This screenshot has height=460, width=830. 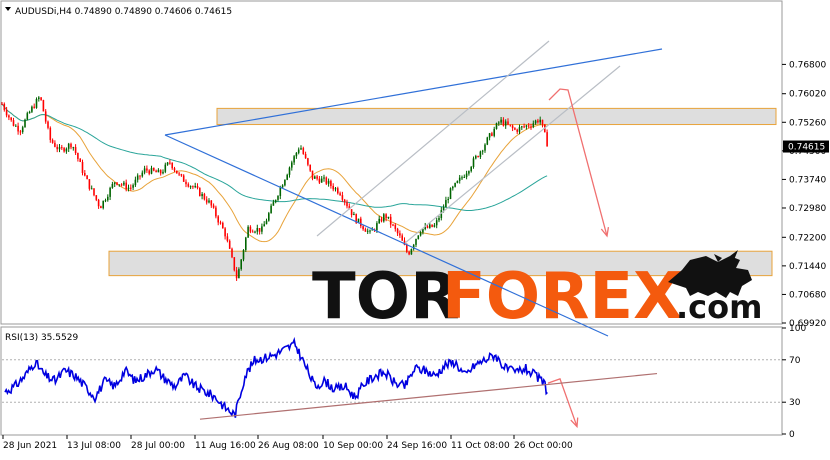 I want to click on rsi-tick-label: 100, so click(x=797, y=329).